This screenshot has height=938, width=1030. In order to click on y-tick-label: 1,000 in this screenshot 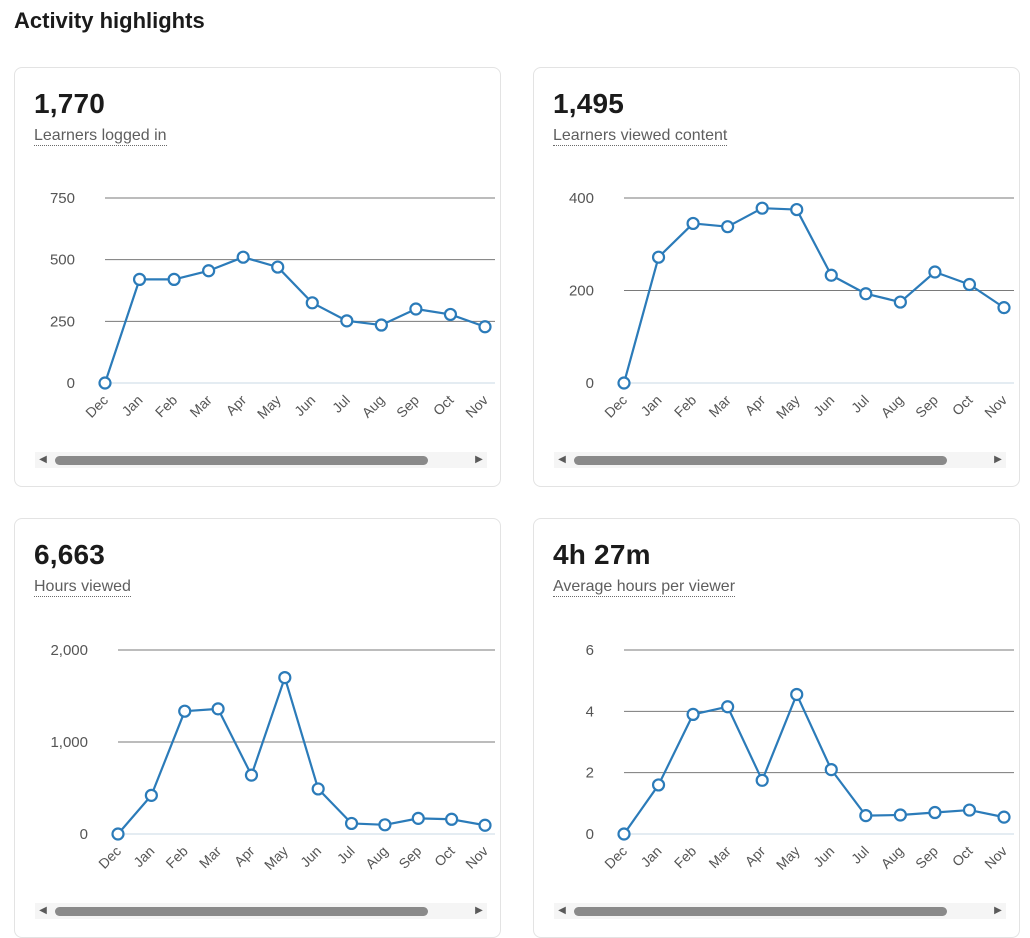, I will do `click(69, 742)`.